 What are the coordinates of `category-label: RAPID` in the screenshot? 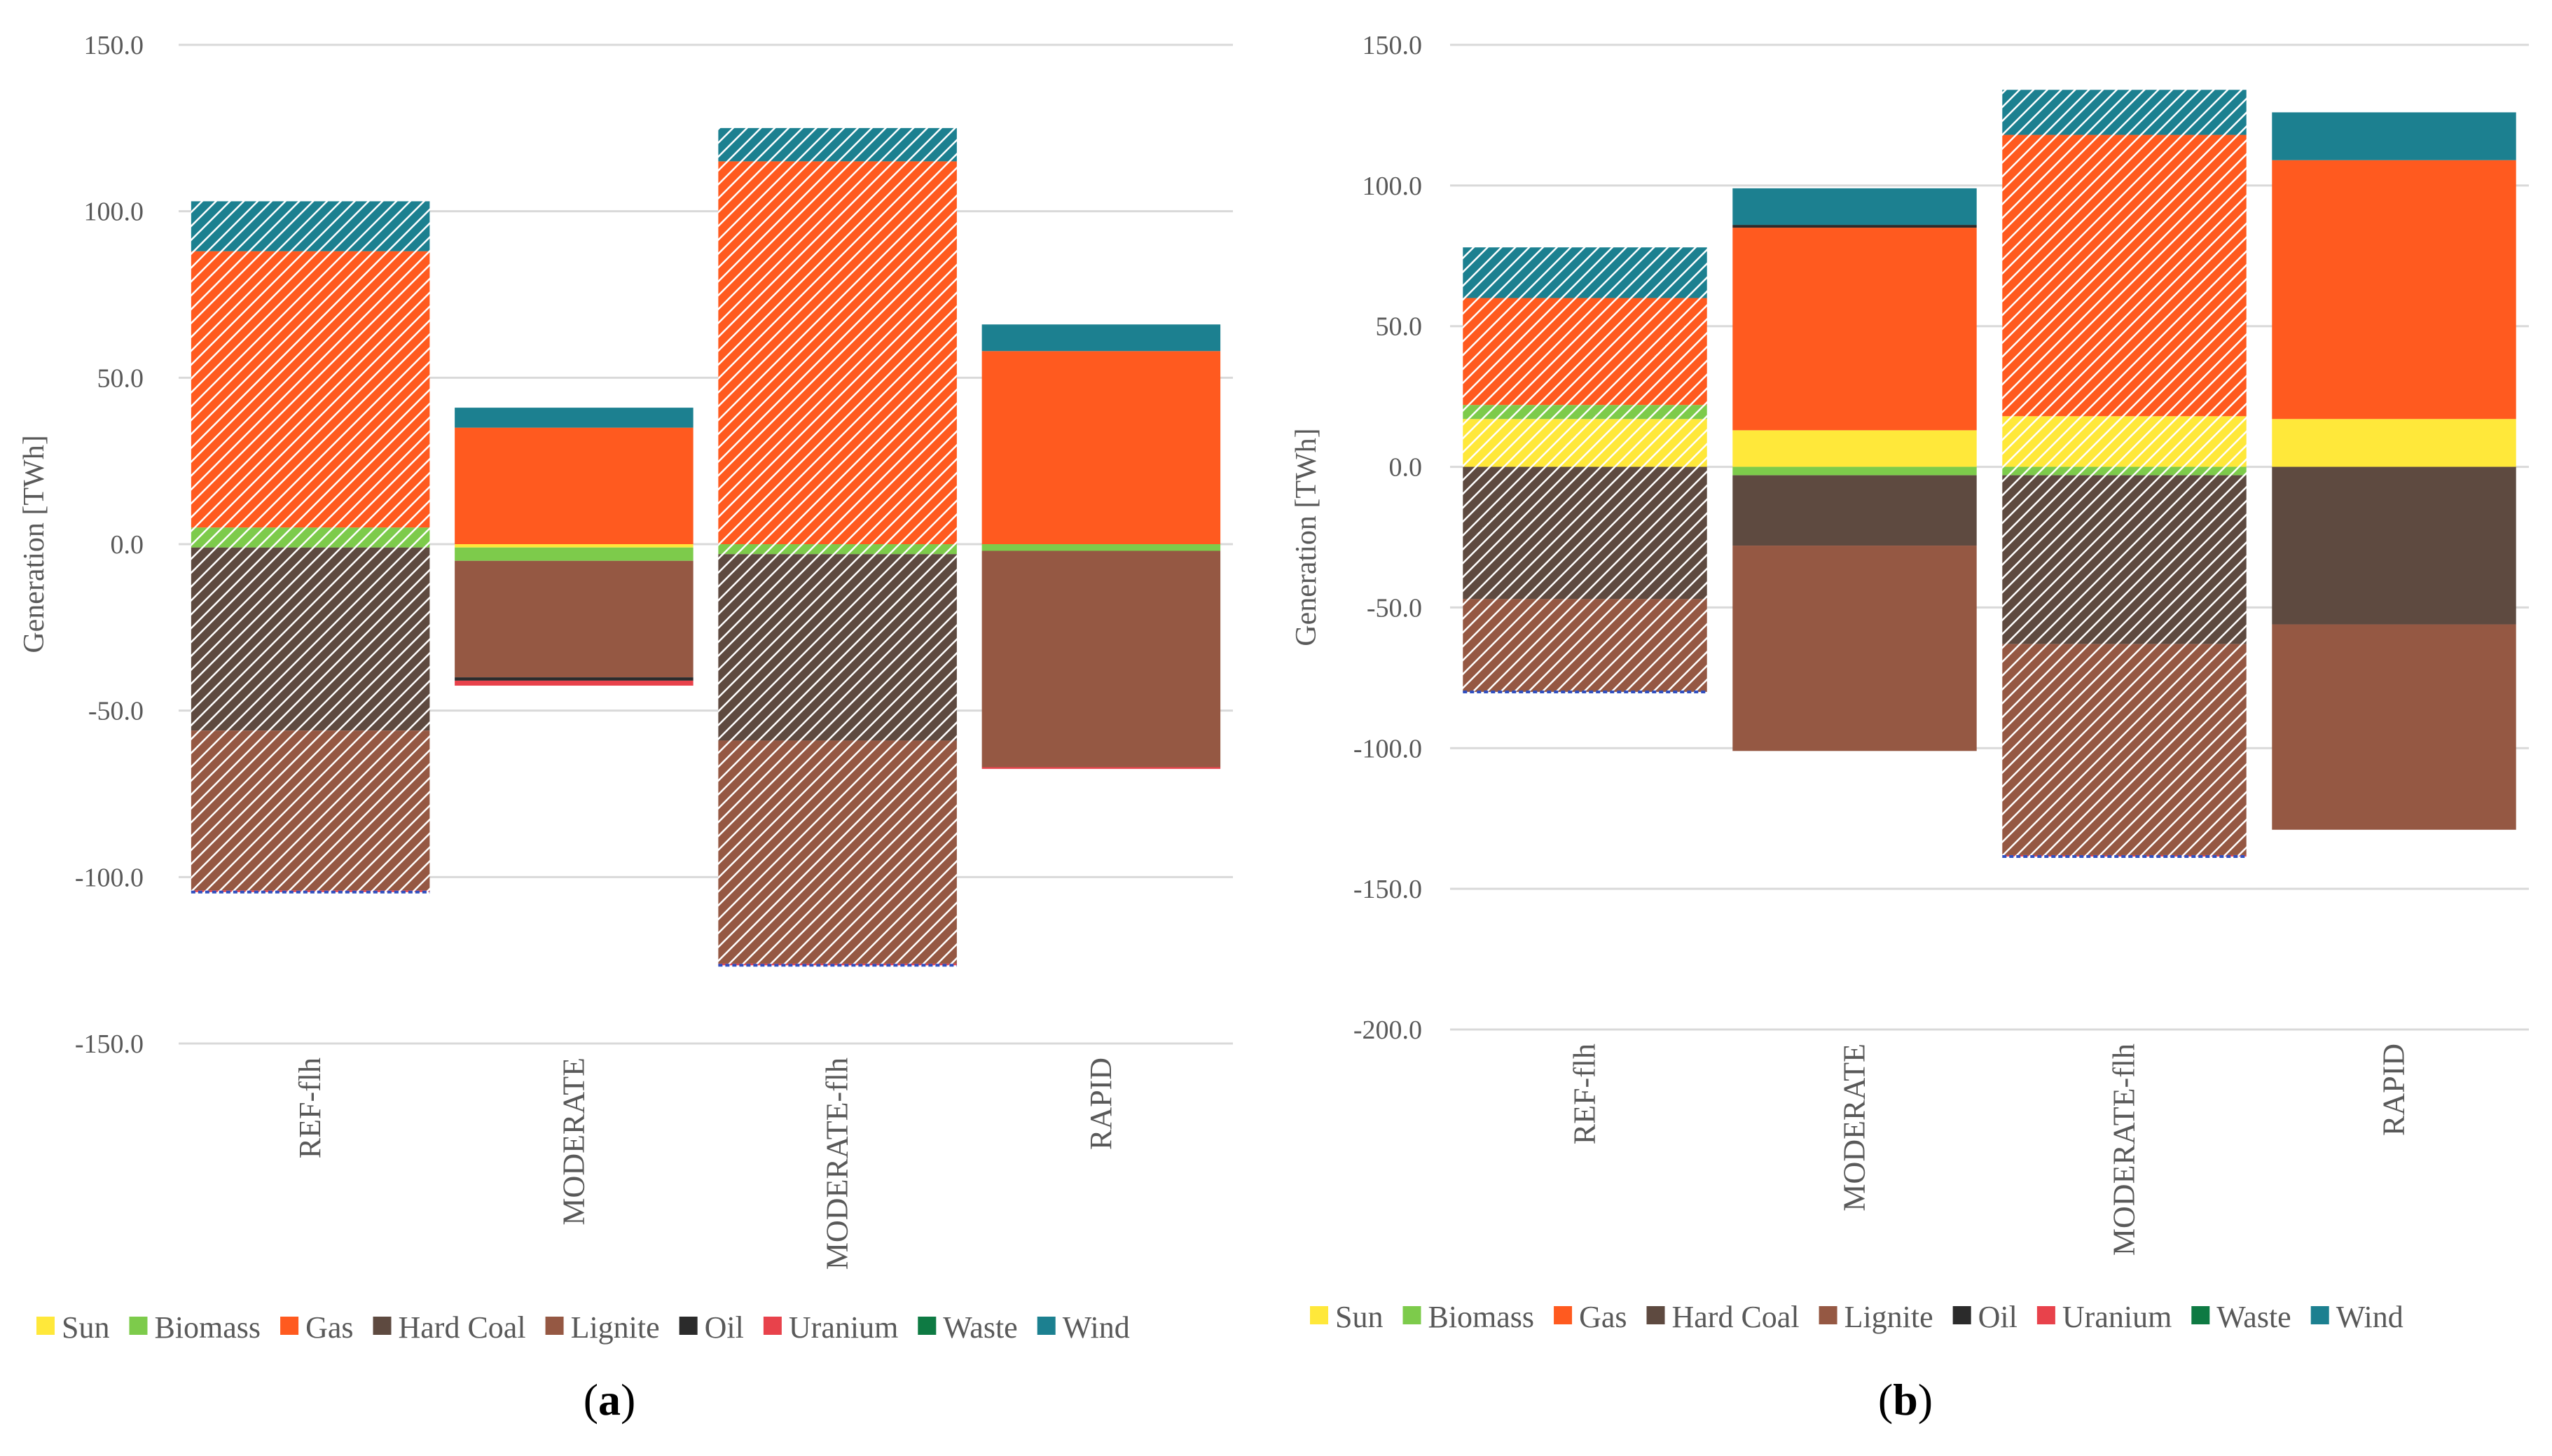 It's located at (2394, 1090).